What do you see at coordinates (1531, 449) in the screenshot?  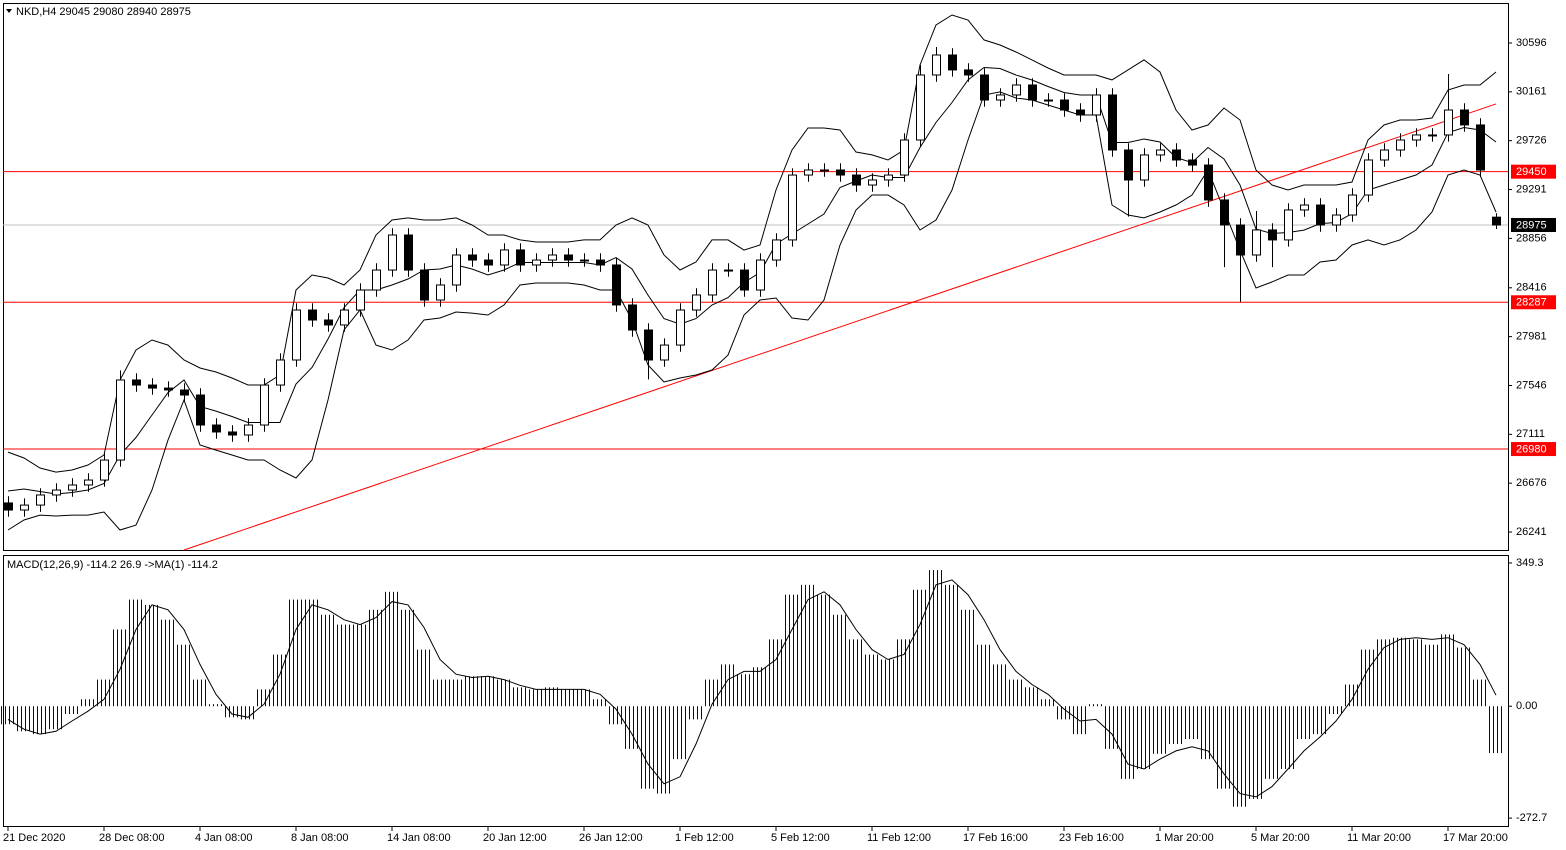 I see `level-label: 26980` at bounding box center [1531, 449].